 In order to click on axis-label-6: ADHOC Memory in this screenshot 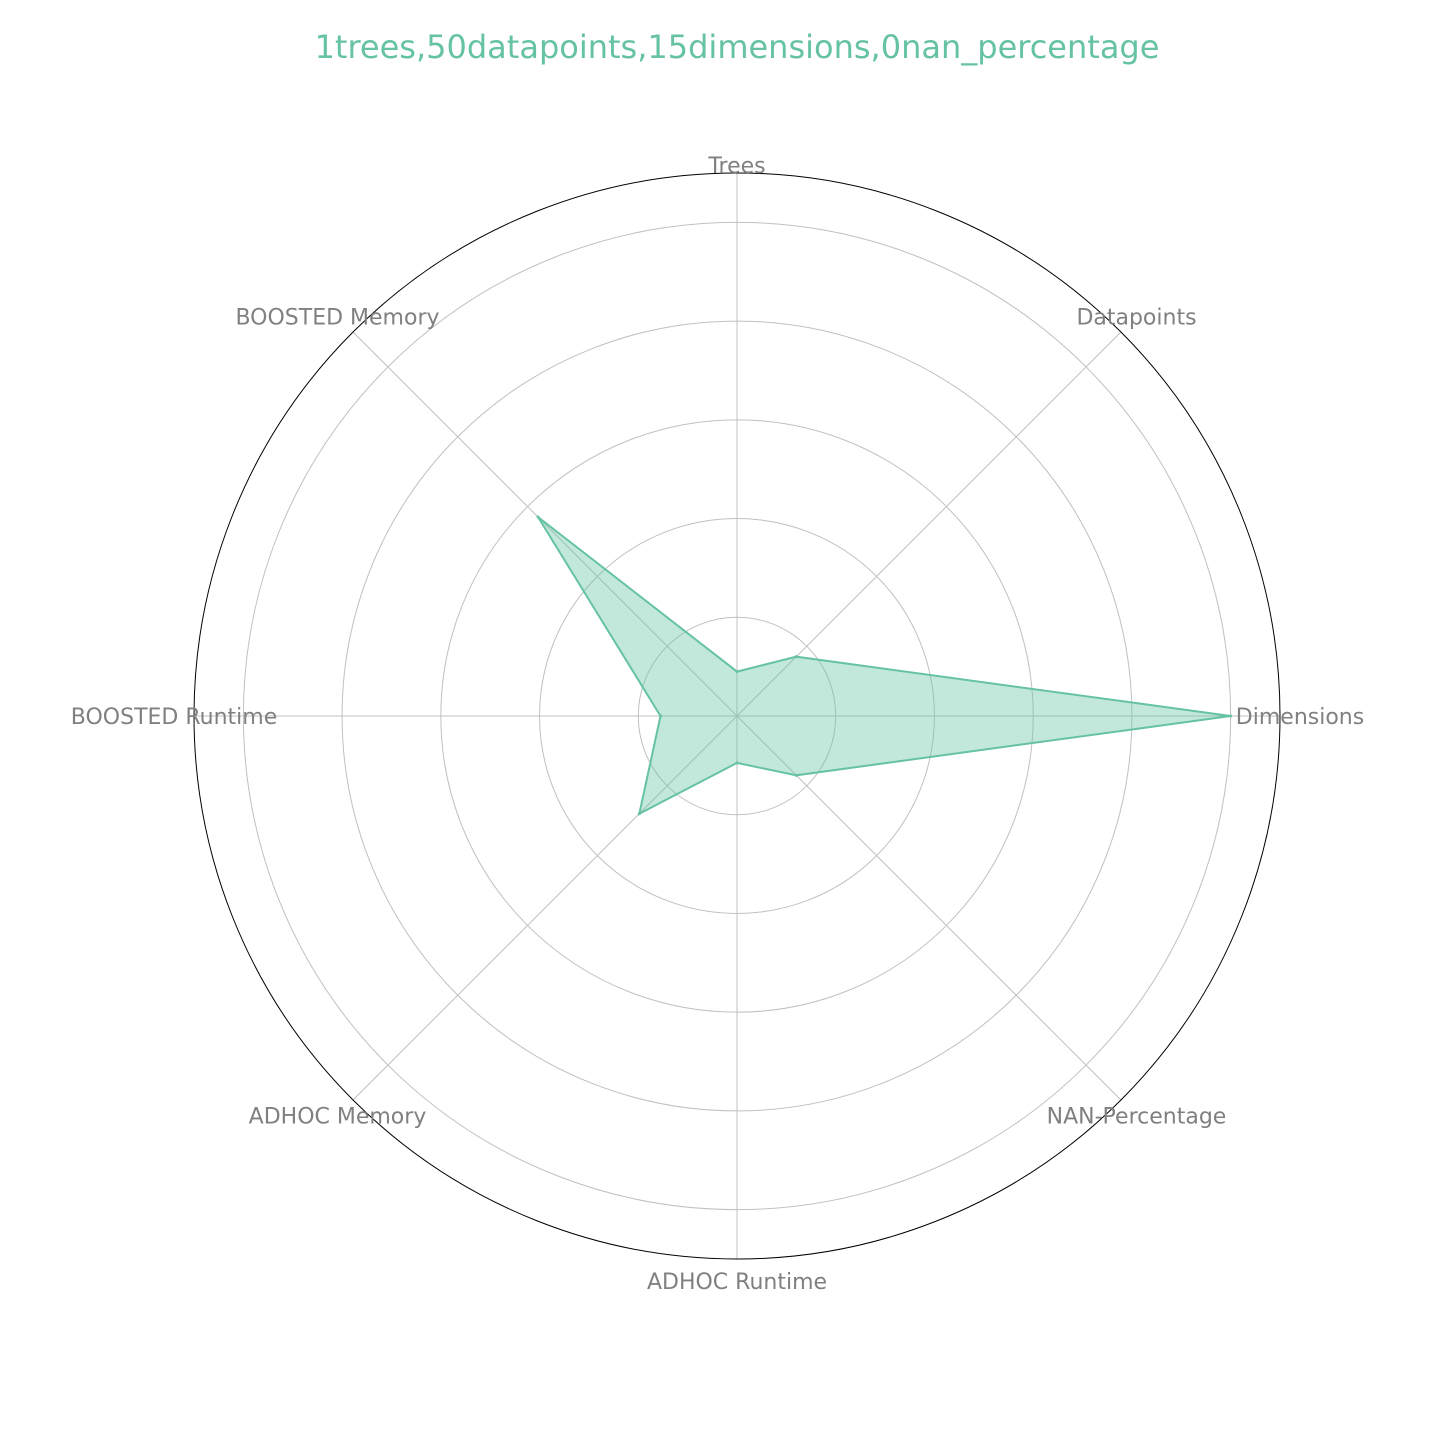, I will do `click(338, 1117)`.